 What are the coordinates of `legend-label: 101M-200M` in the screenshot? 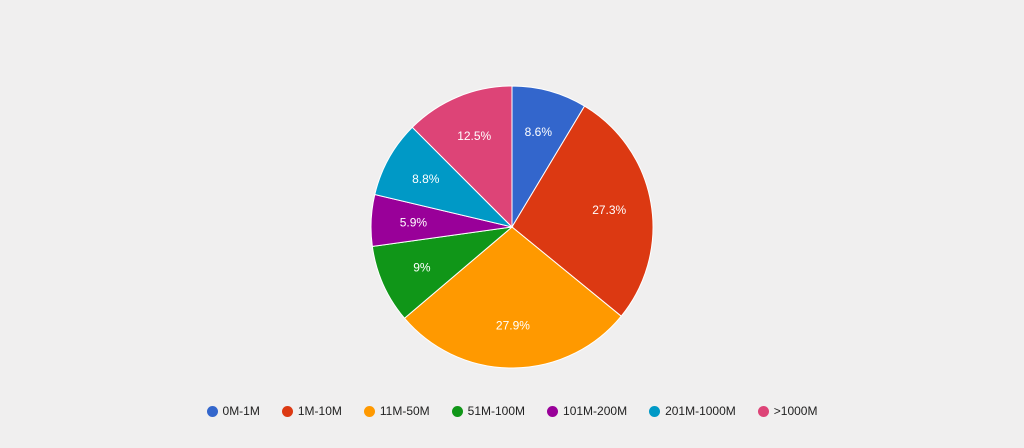 It's located at (595, 411).